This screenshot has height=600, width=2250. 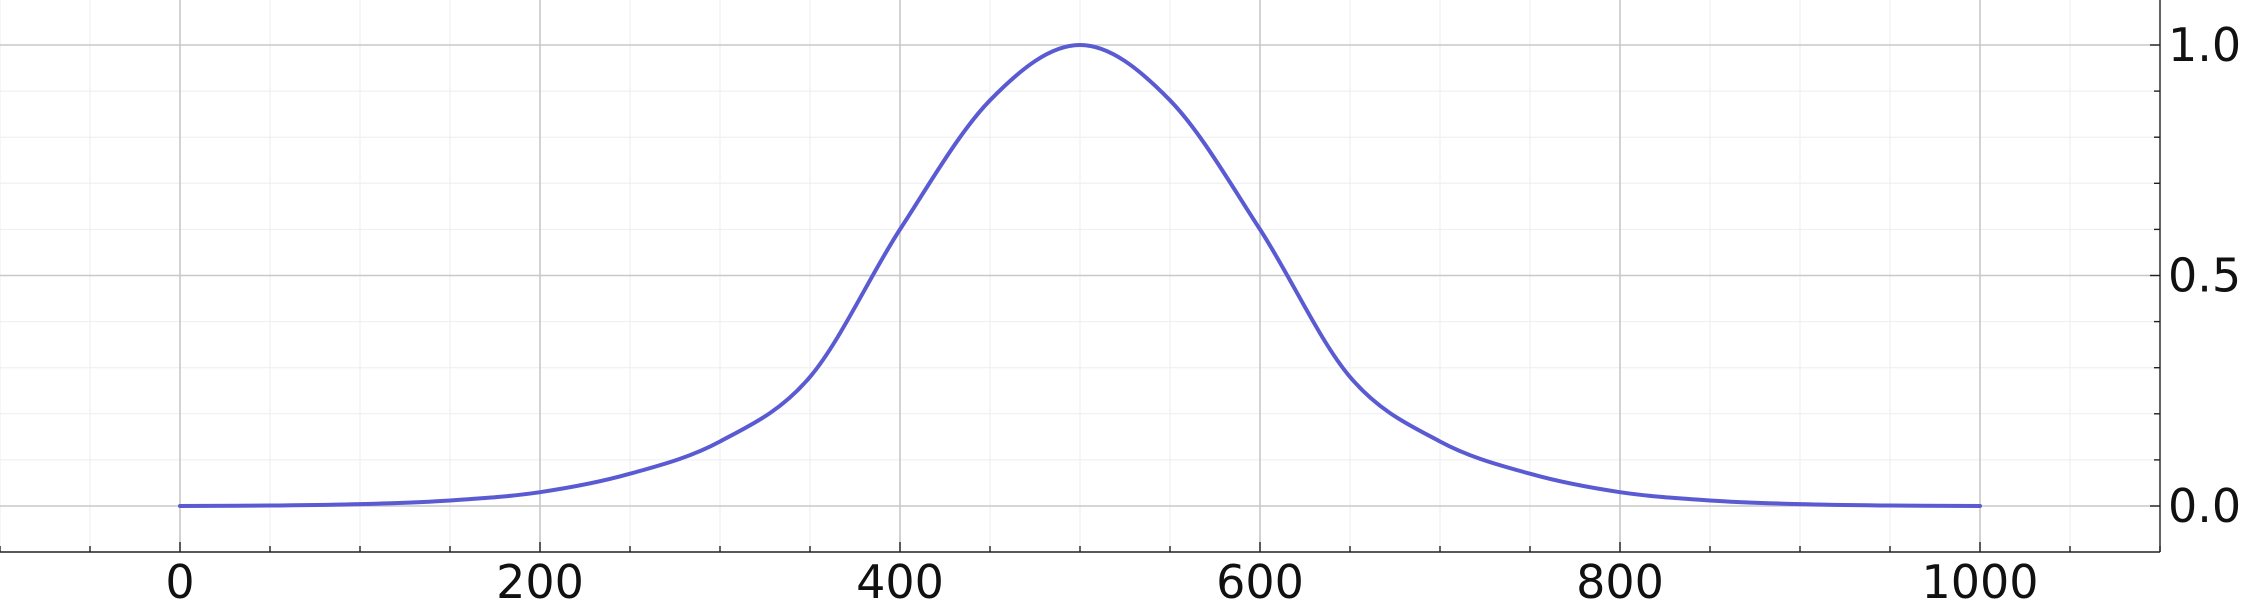 I want to click on x-tick-label: 1000, so click(x=1979, y=577).